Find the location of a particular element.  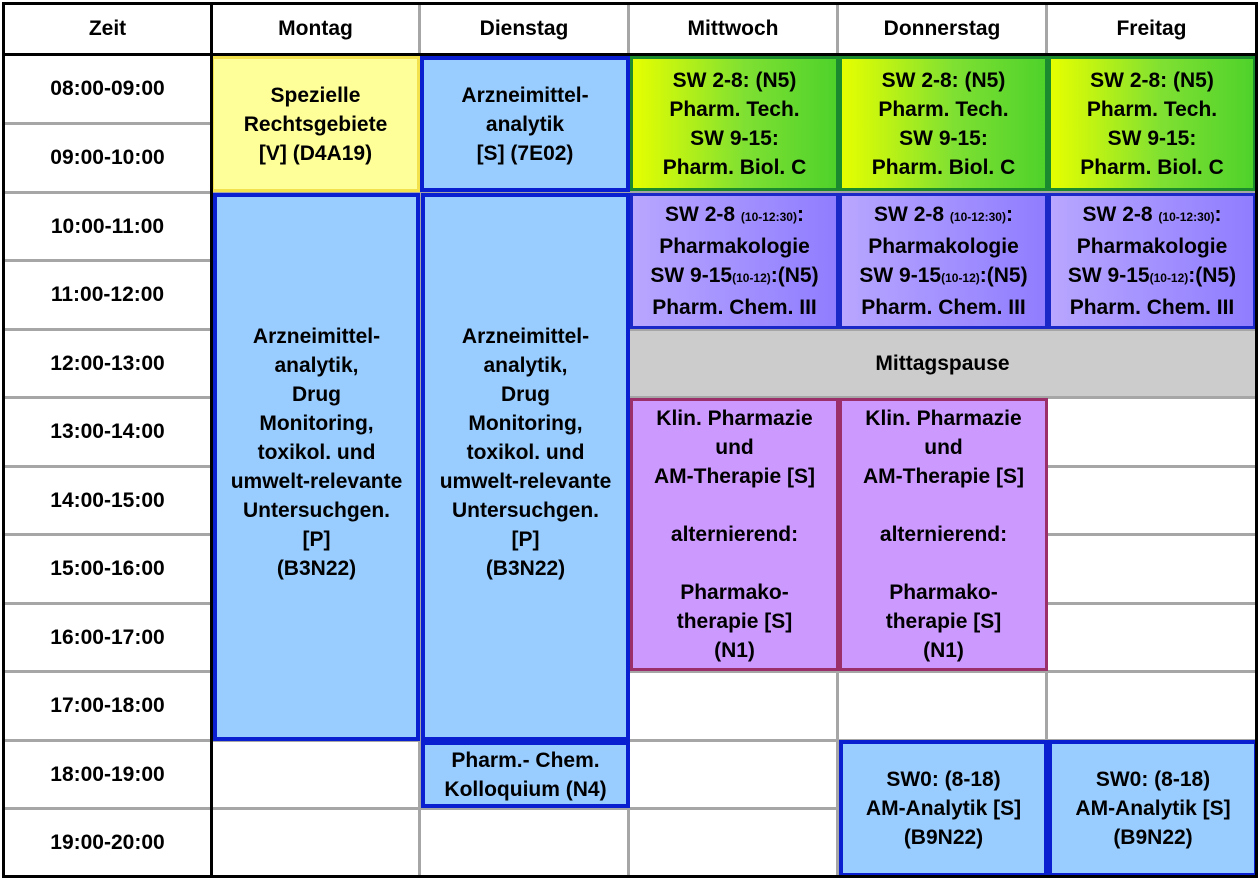

column-header-dienstag: Dienstag is located at coordinates (524, 28).